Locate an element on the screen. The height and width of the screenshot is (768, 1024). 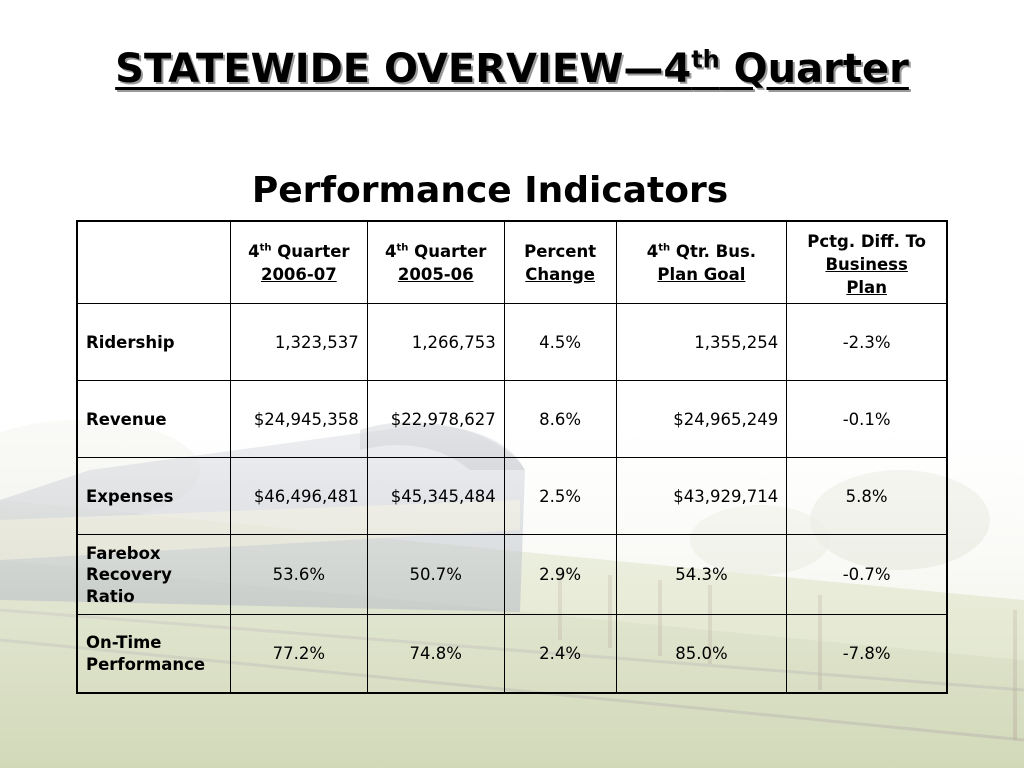
cell-plan-goal: 54.3% is located at coordinates (701, 575).